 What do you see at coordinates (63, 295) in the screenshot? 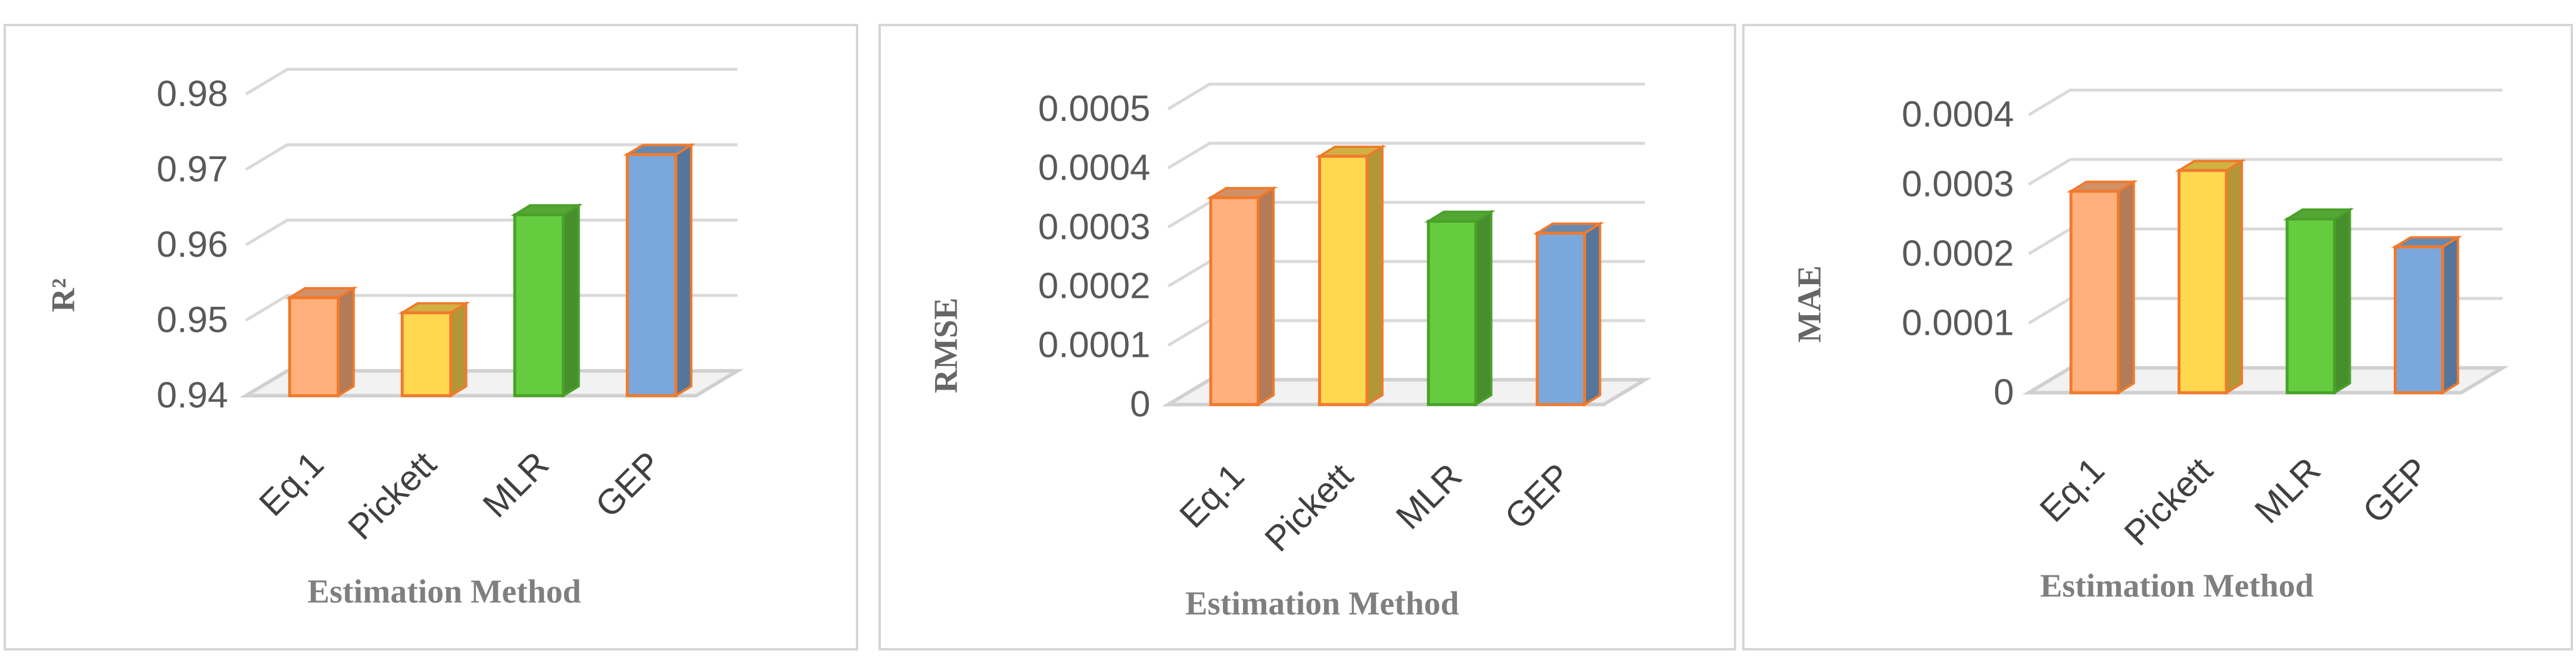
I see `y-axis-title: R²` at bounding box center [63, 295].